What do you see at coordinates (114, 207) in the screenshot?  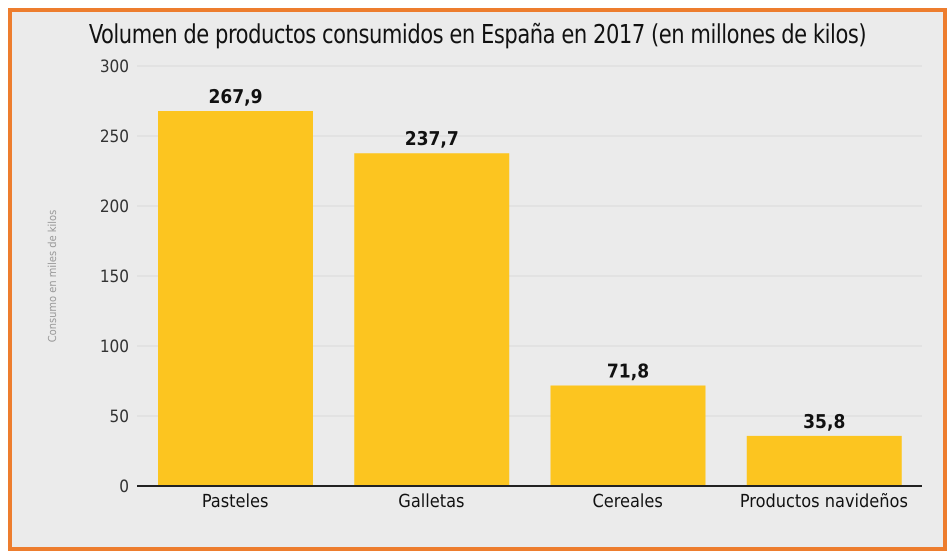 I see `y-tick-label: 200` at bounding box center [114, 207].